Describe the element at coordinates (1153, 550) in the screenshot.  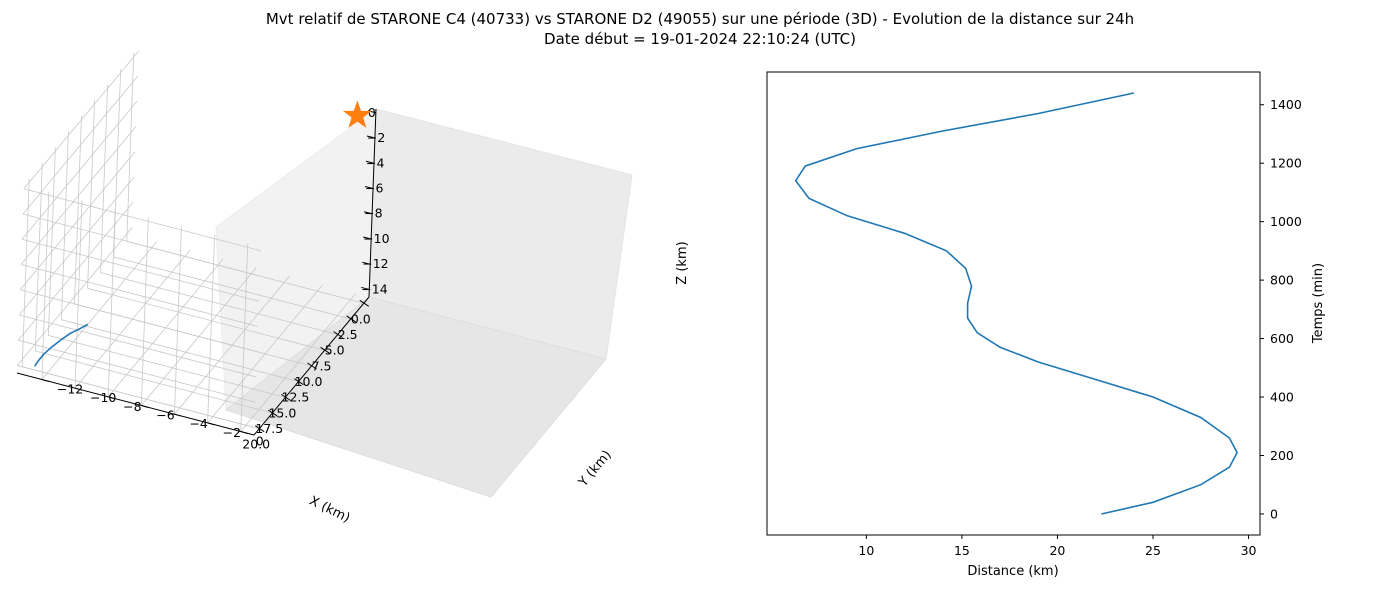
I see `x-tick-label: 25` at that location.